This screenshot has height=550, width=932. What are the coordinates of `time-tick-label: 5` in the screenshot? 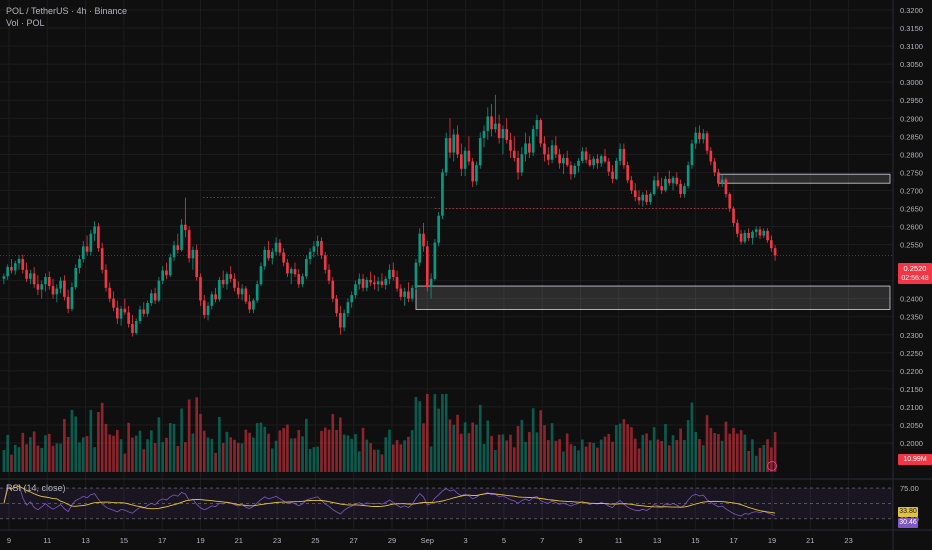 It's located at (504, 540).